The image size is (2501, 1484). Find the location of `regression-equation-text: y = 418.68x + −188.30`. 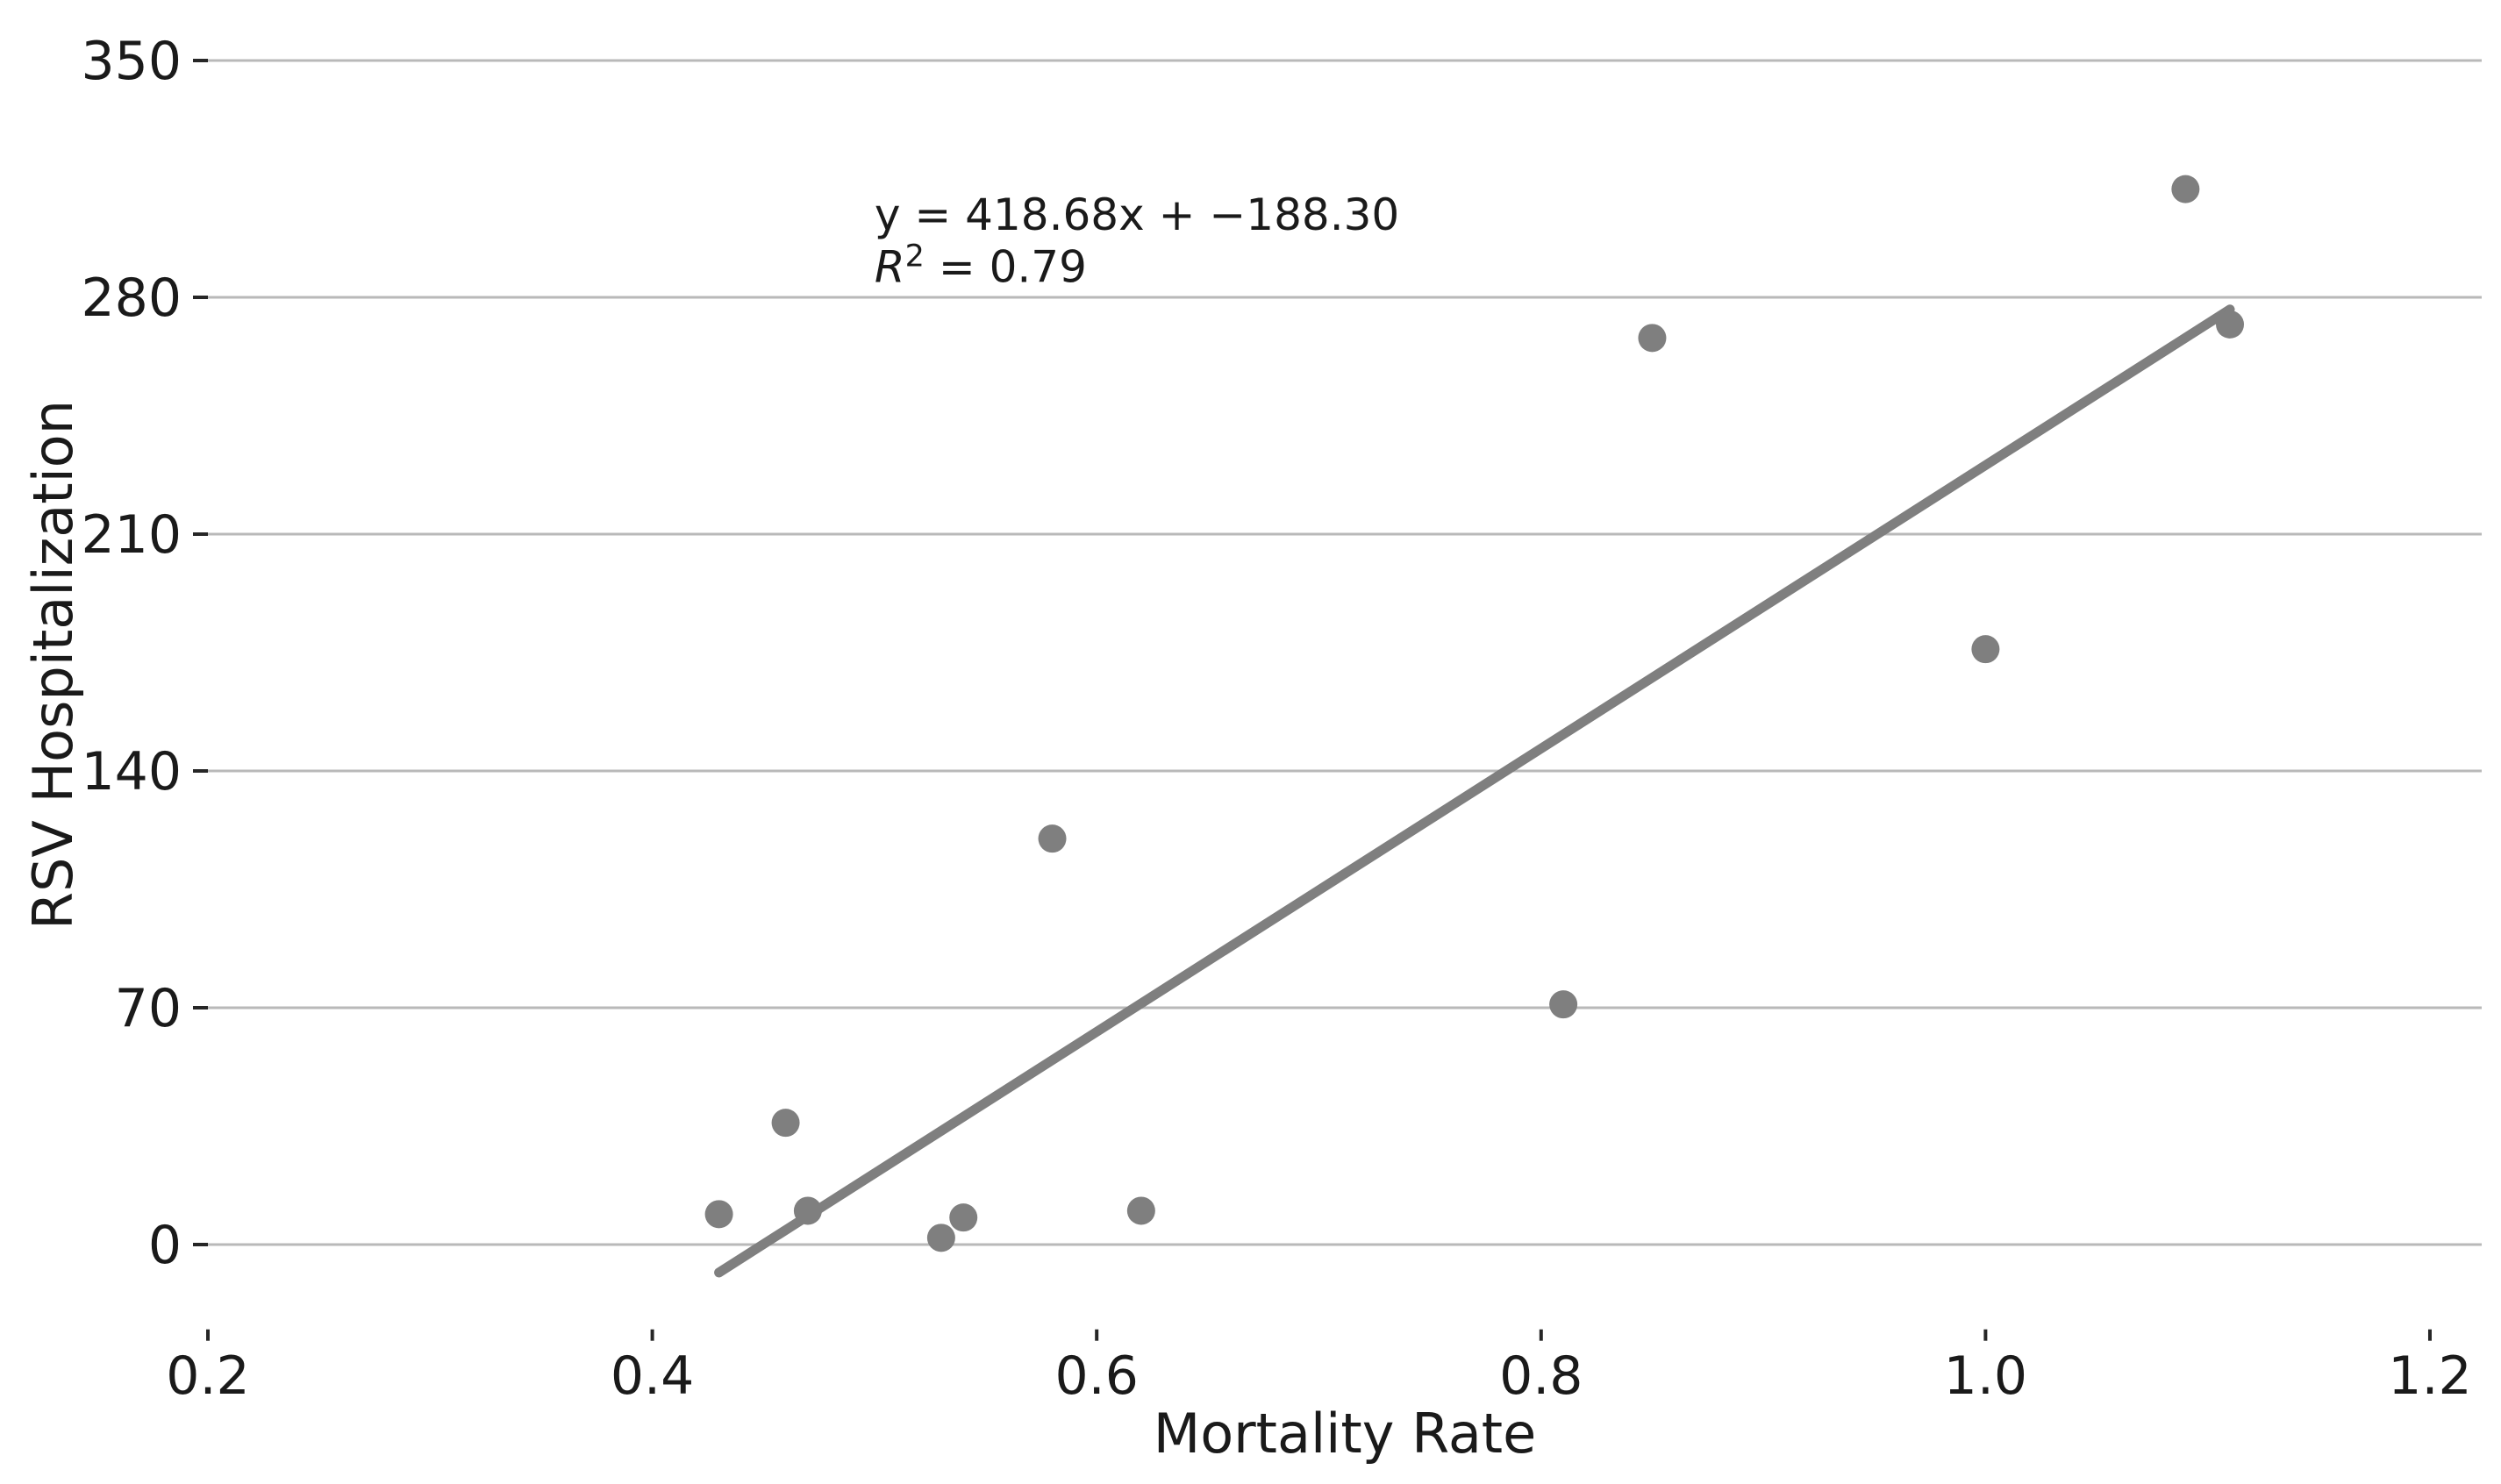

regression-equation-text: y = 418.68x + −188.30 is located at coordinates (1137, 214).